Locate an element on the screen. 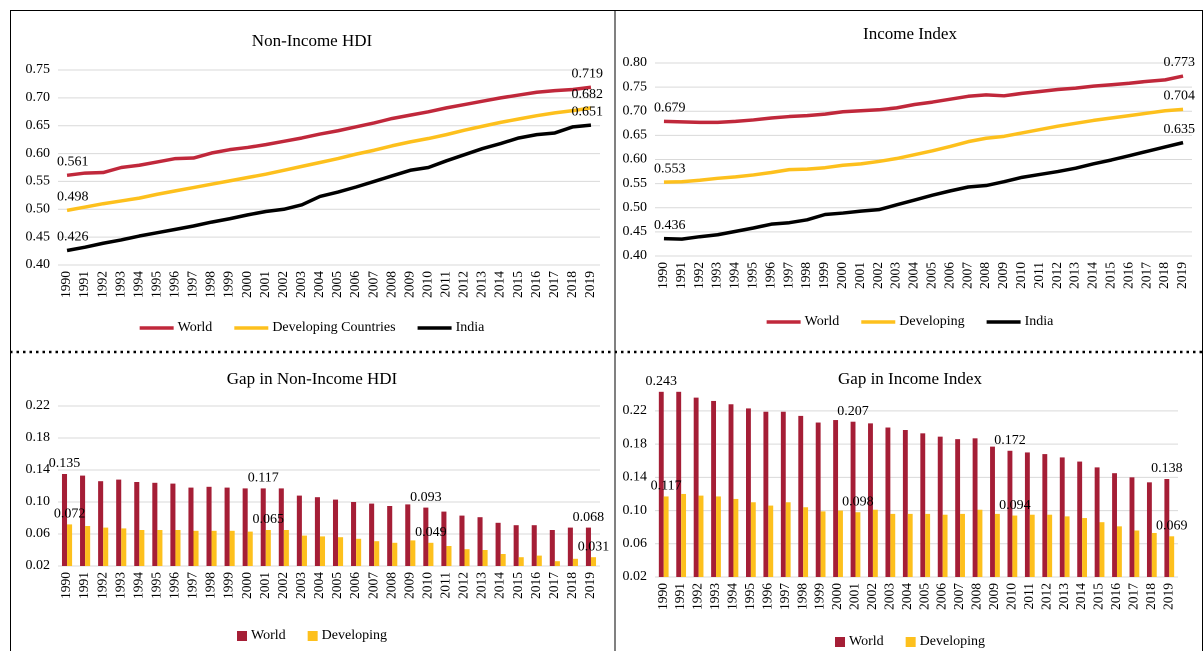  data-label: 0.207 is located at coordinates (853, 411).